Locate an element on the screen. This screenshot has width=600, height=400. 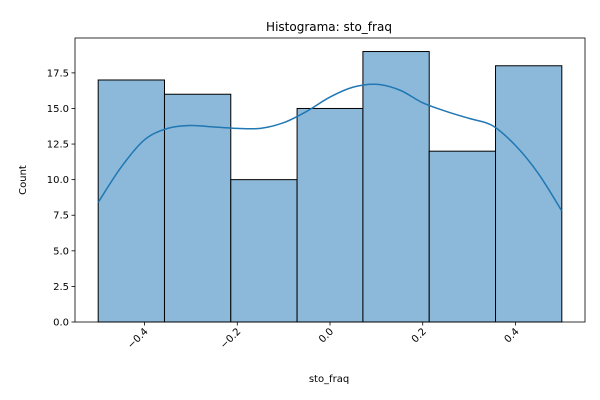
x-axis-title: sto_fraq is located at coordinates (329, 379).